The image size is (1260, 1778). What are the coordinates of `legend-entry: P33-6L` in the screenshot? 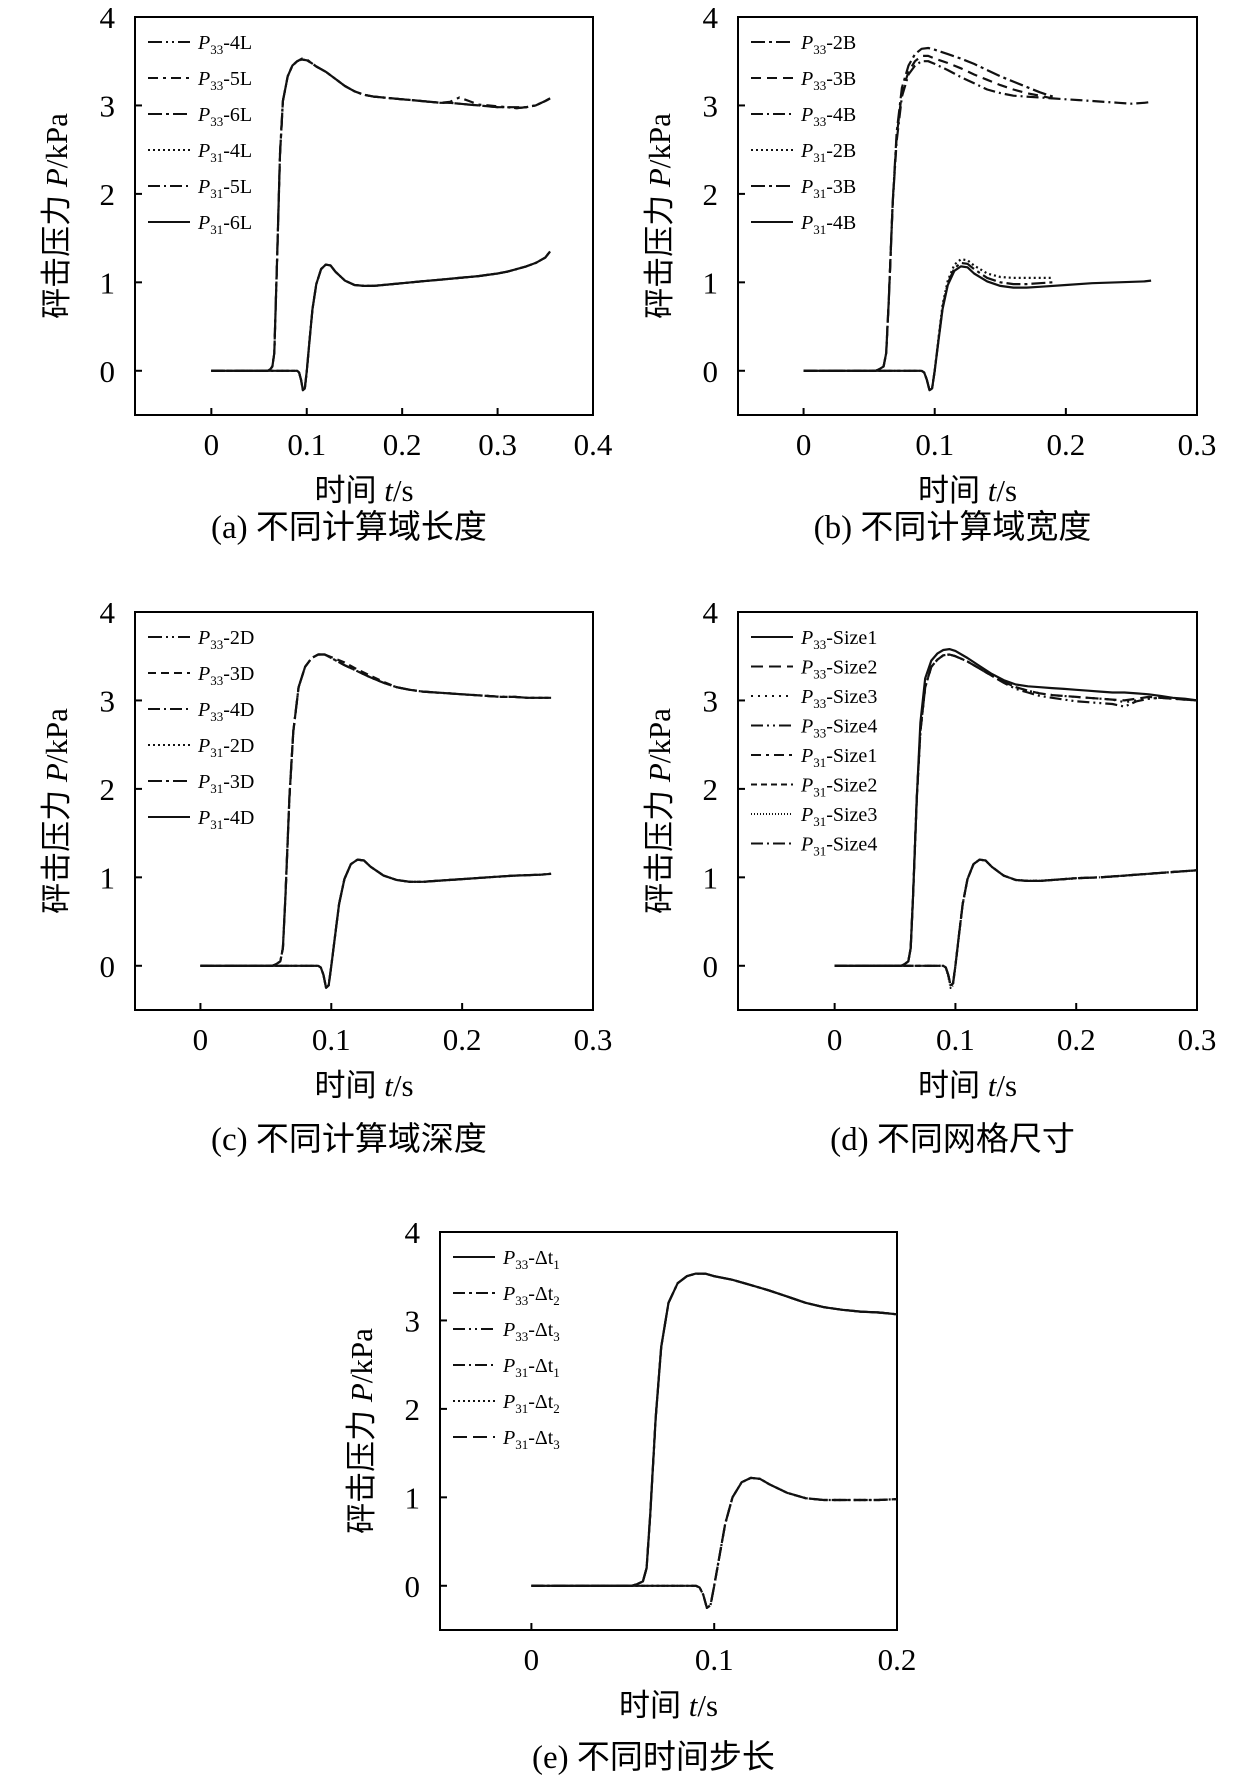 It's located at (224, 116).